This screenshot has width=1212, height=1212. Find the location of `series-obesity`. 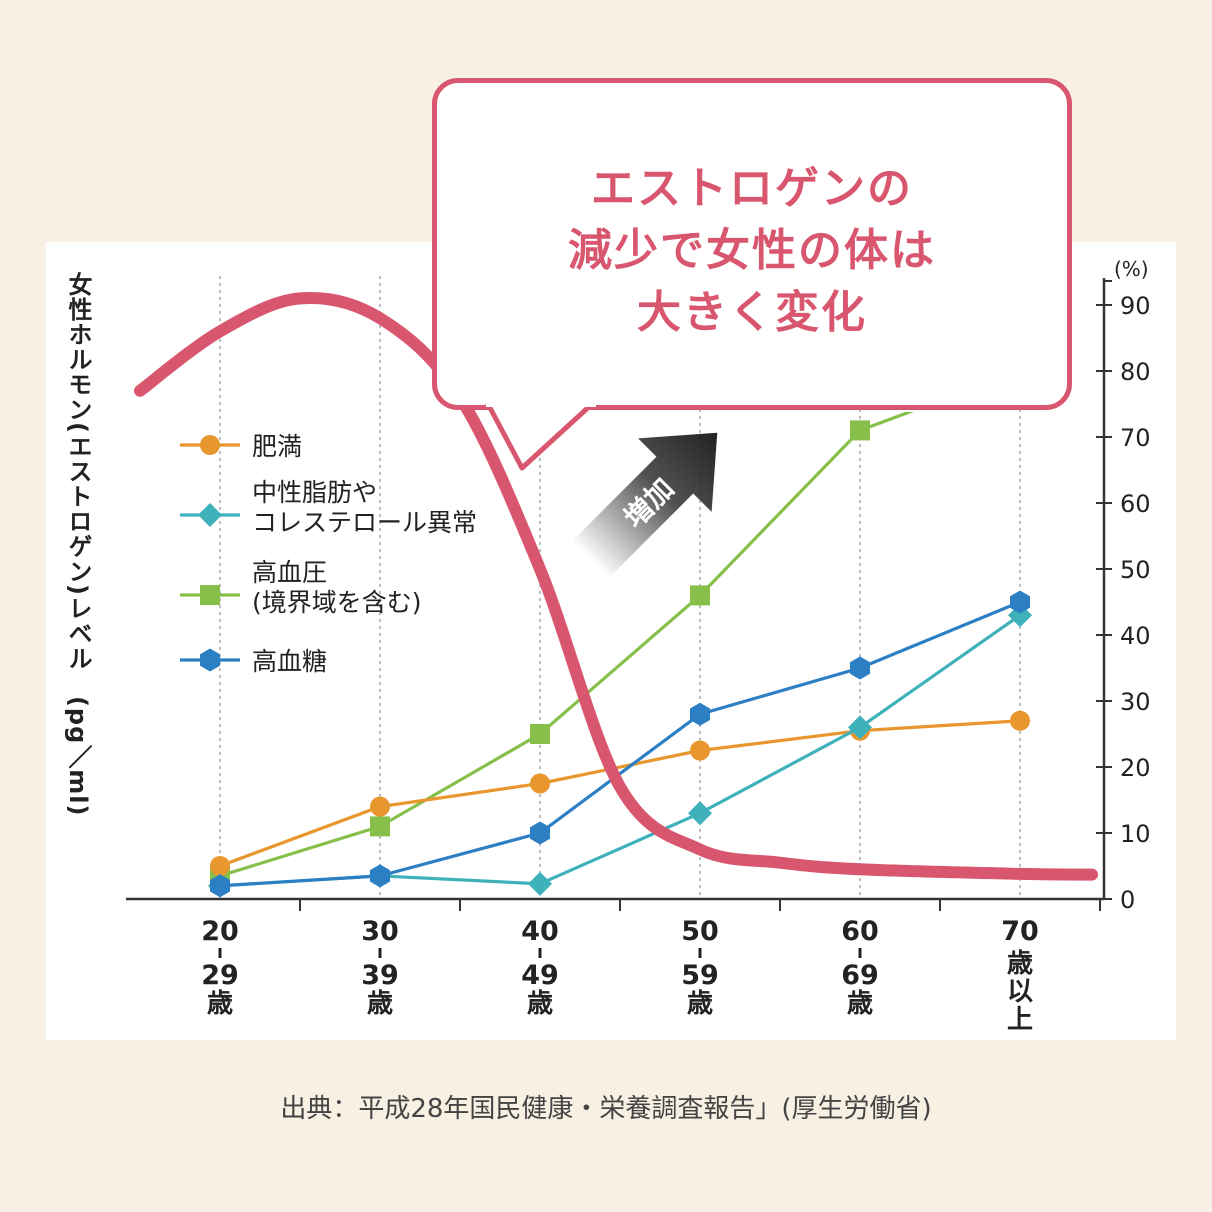

series-obesity is located at coordinates (620, 793).